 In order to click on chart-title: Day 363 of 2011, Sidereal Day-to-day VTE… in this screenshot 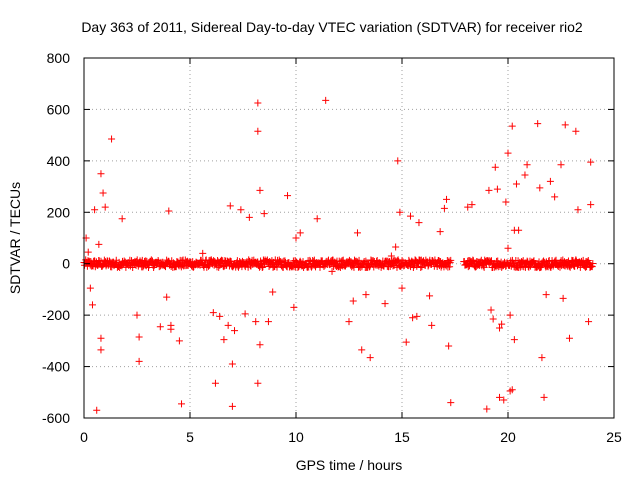, I will do `click(332, 27)`.